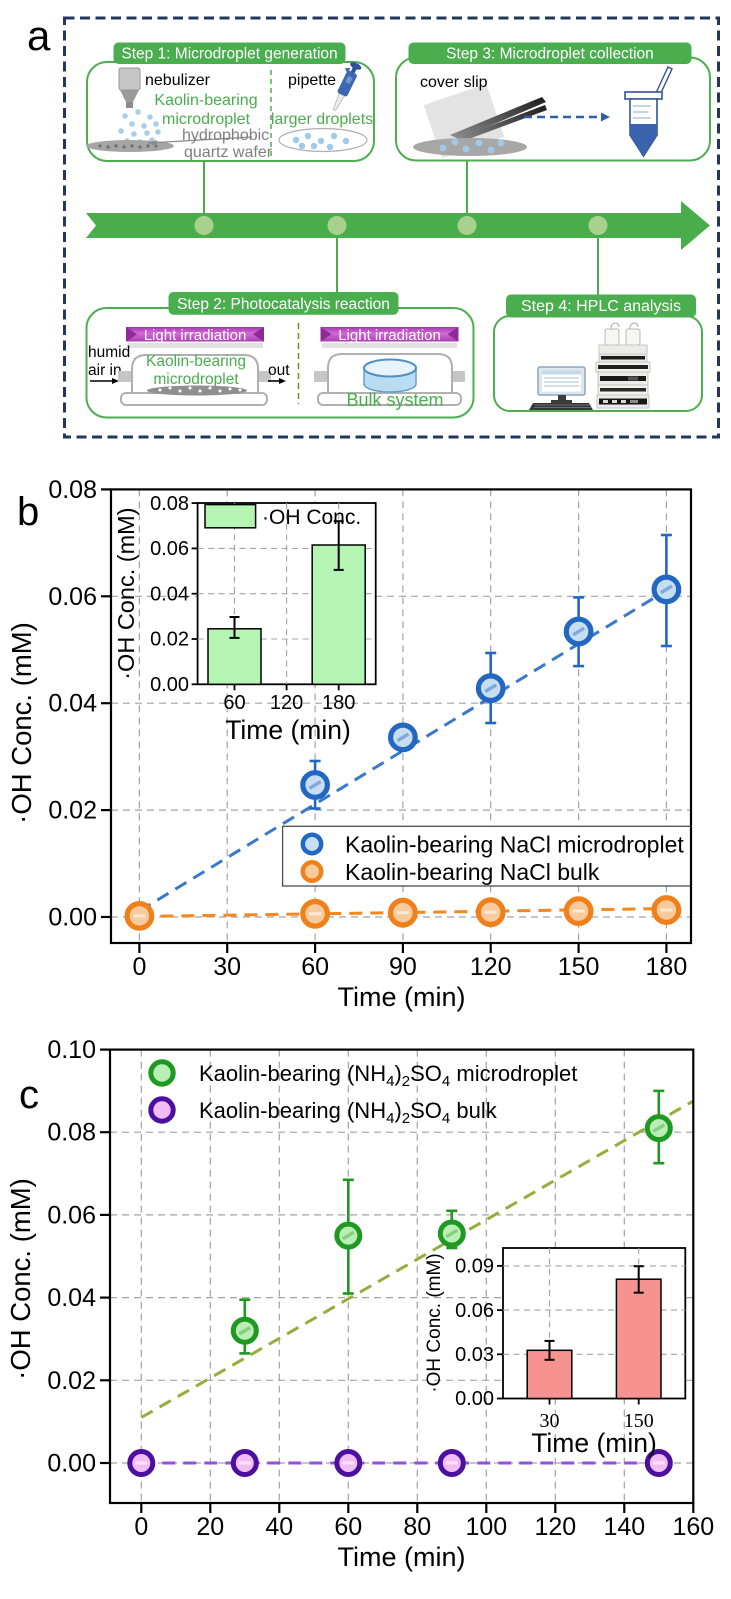 Image resolution: width=731 pixels, height=1599 pixels. Describe the element at coordinates (474, 1267) in the screenshot. I see `svg-text: 0.09` at that location.